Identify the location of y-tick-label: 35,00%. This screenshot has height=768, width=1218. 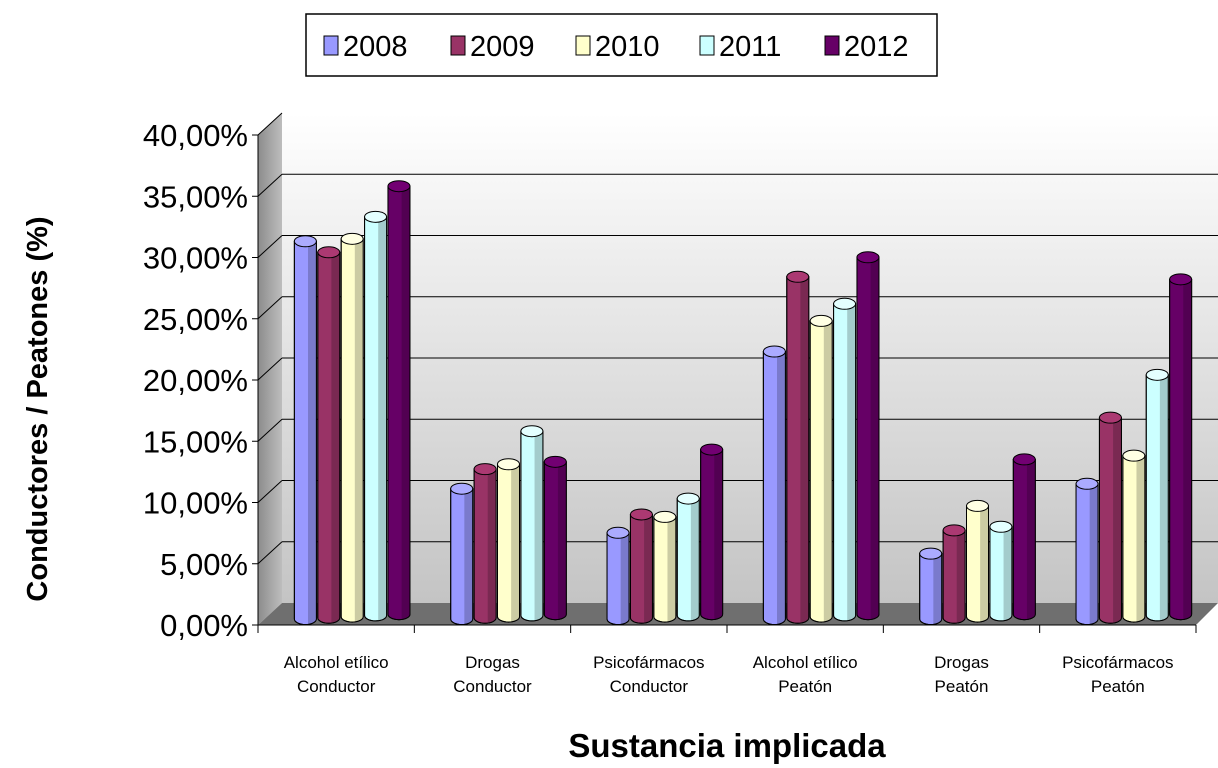
(195, 196).